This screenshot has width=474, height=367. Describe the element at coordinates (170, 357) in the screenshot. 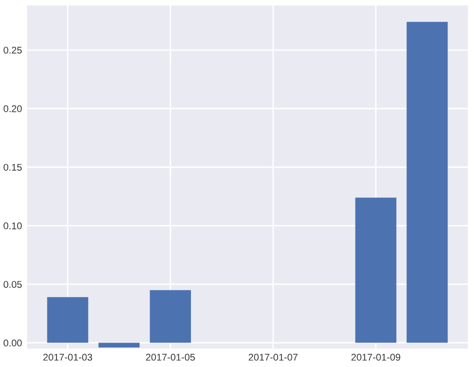

I see `x-tick-label: 2017-01-05` at that location.